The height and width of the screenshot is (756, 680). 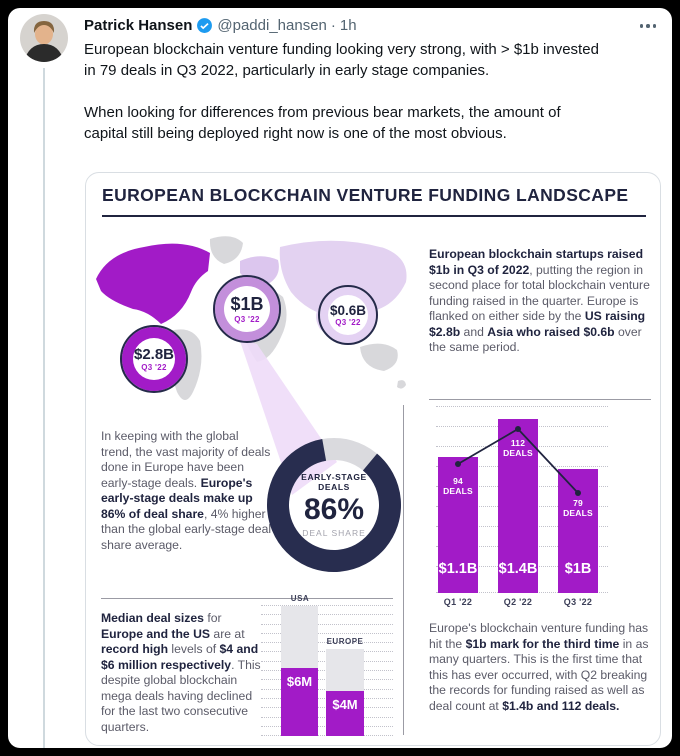 I want to click on median-label-usa: USA, so click(x=300, y=598).